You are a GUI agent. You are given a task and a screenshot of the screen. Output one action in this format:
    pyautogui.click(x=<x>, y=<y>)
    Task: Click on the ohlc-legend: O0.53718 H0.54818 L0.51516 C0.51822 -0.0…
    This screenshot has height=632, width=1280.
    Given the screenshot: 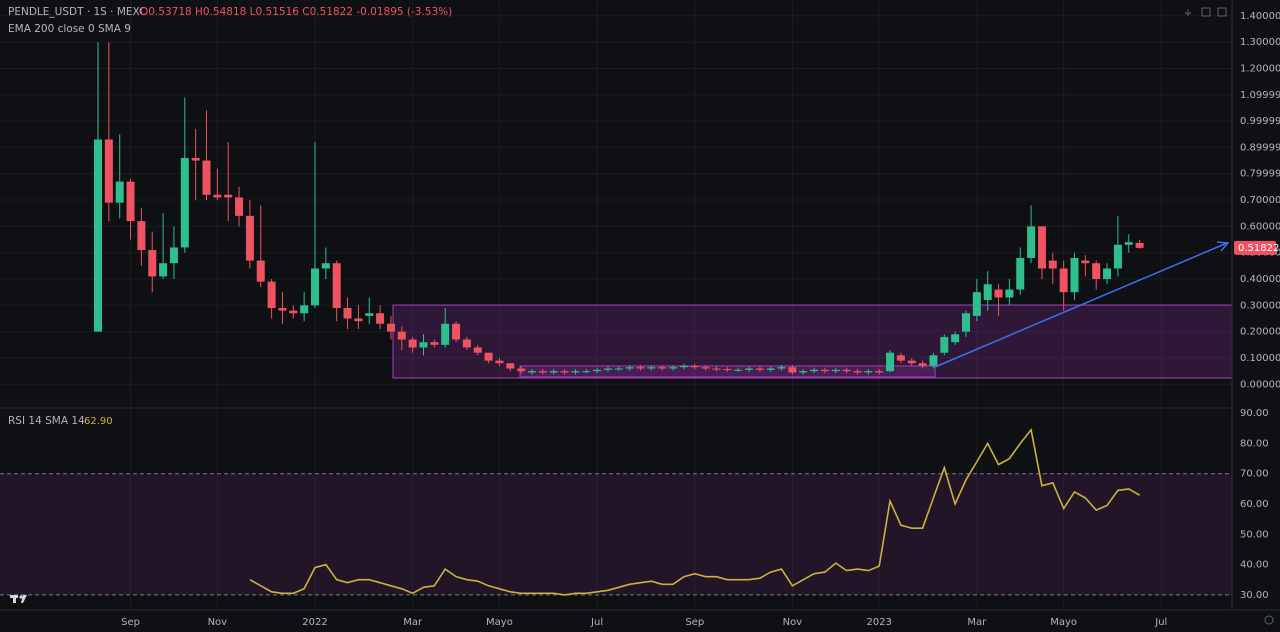 What is the action you would take?
    pyautogui.click(x=296, y=12)
    